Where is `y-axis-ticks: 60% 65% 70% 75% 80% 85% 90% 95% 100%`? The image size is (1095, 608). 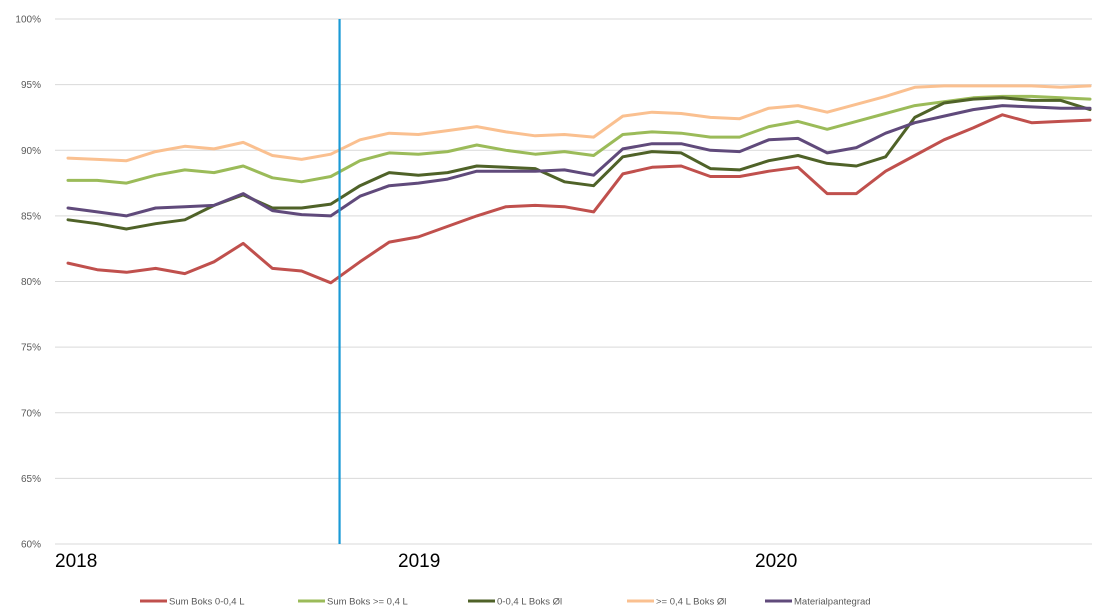 y-axis-ticks: 60% 65% 70% 75% 80% 85% 90% 95% 100% is located at coordinates (28, 283).